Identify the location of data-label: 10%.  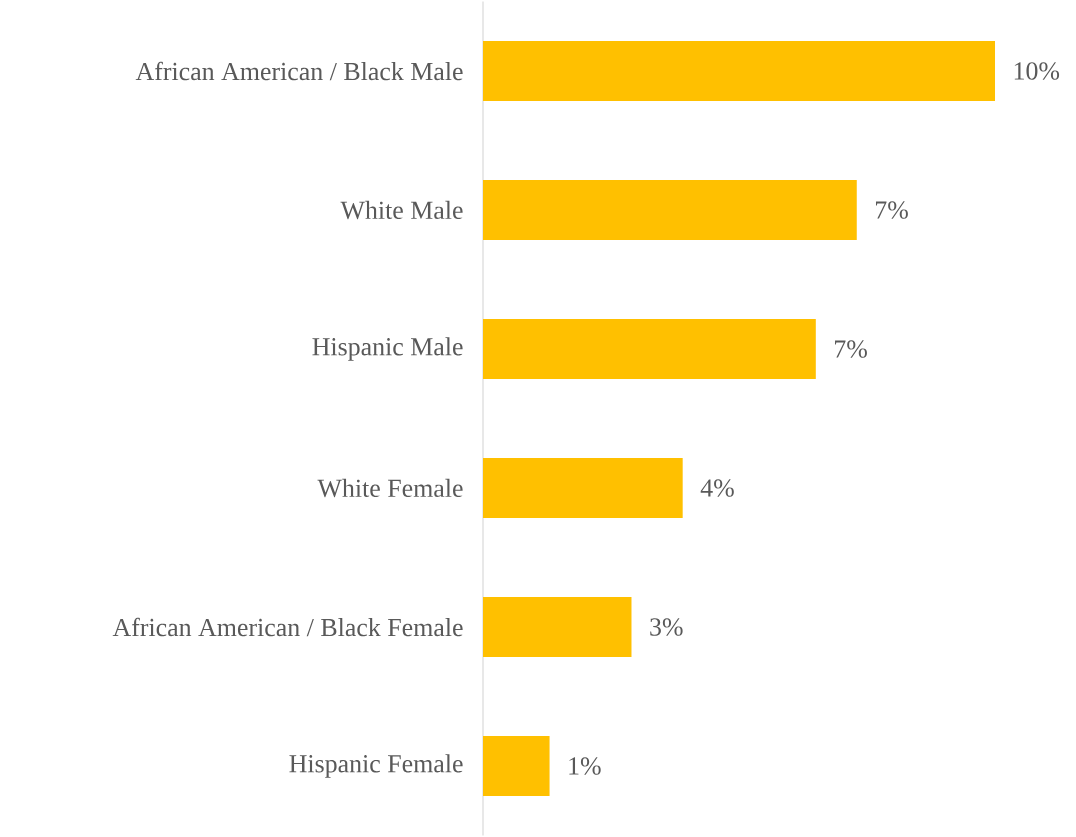
(1037, 71).